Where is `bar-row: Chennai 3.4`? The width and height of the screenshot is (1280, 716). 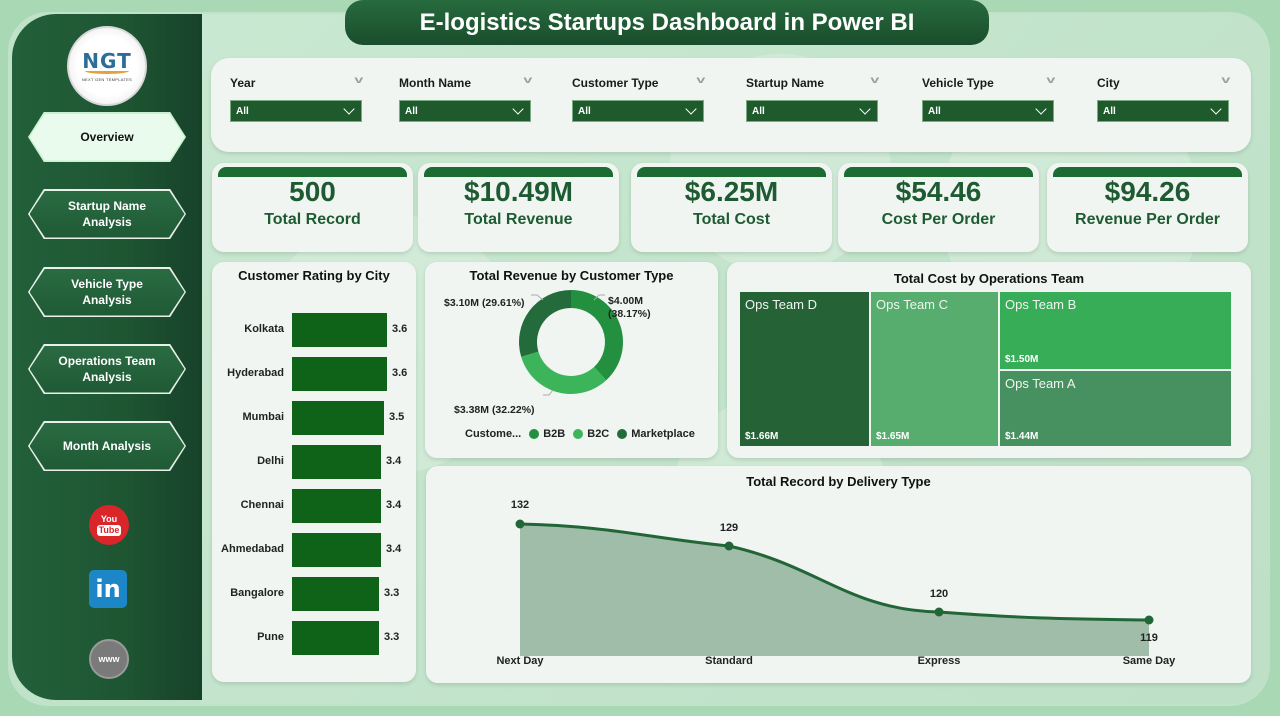 bar-row: Chennai 3.4 is located at coordinates (314, 506).